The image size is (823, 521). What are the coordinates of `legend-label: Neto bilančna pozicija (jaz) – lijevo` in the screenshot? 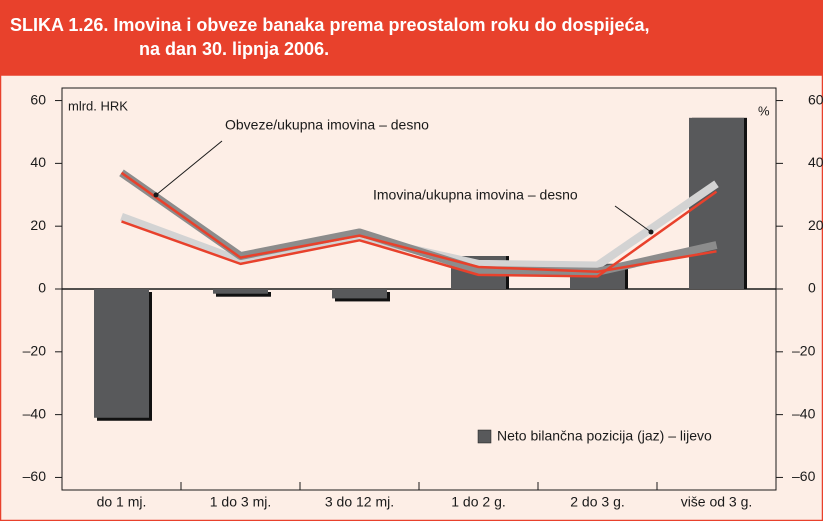 It's located at (604, 436).